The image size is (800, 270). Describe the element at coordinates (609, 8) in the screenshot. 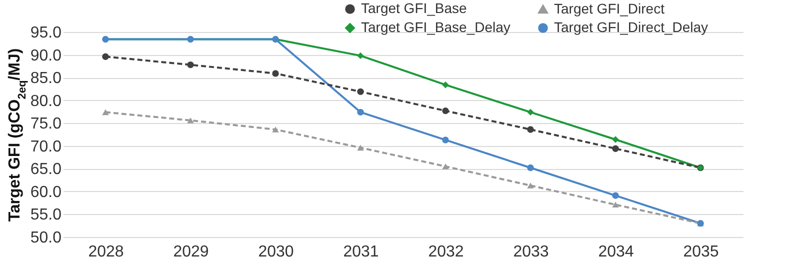

I see `legend-label: Target GFI_Direct` at that location.